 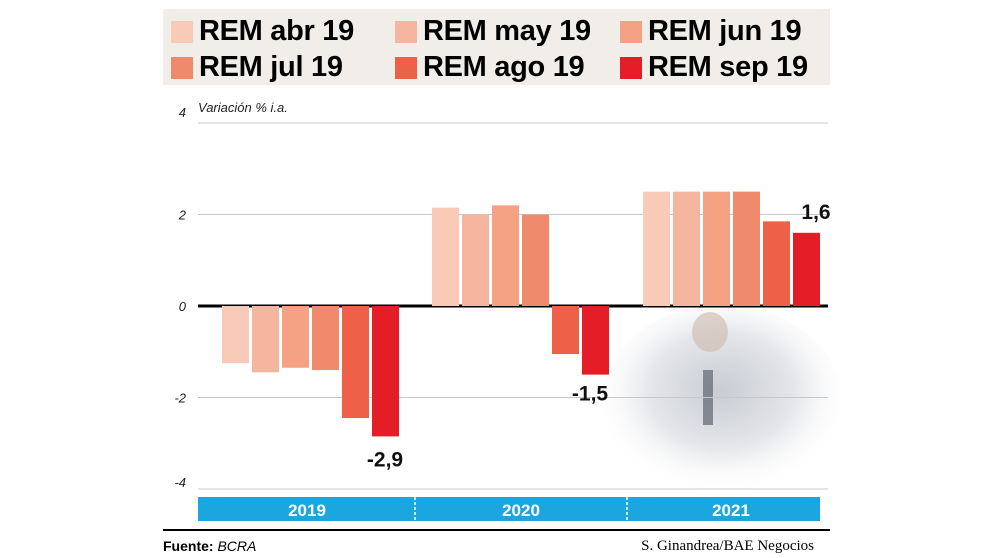 What do you see at coordinates (507, 31) in the screenshot?
I see `legend-label: REM may 19` at bounding box center [507, 31].